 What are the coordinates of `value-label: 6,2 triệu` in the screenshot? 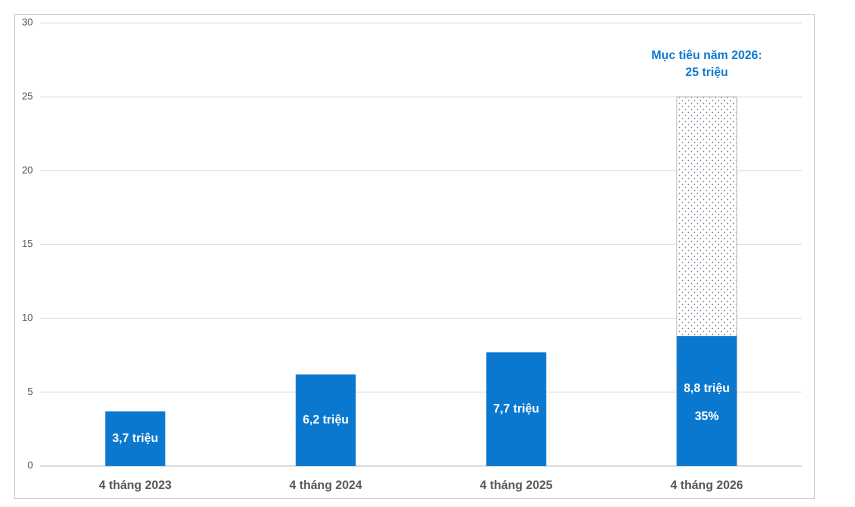 It's located at (326, 419).